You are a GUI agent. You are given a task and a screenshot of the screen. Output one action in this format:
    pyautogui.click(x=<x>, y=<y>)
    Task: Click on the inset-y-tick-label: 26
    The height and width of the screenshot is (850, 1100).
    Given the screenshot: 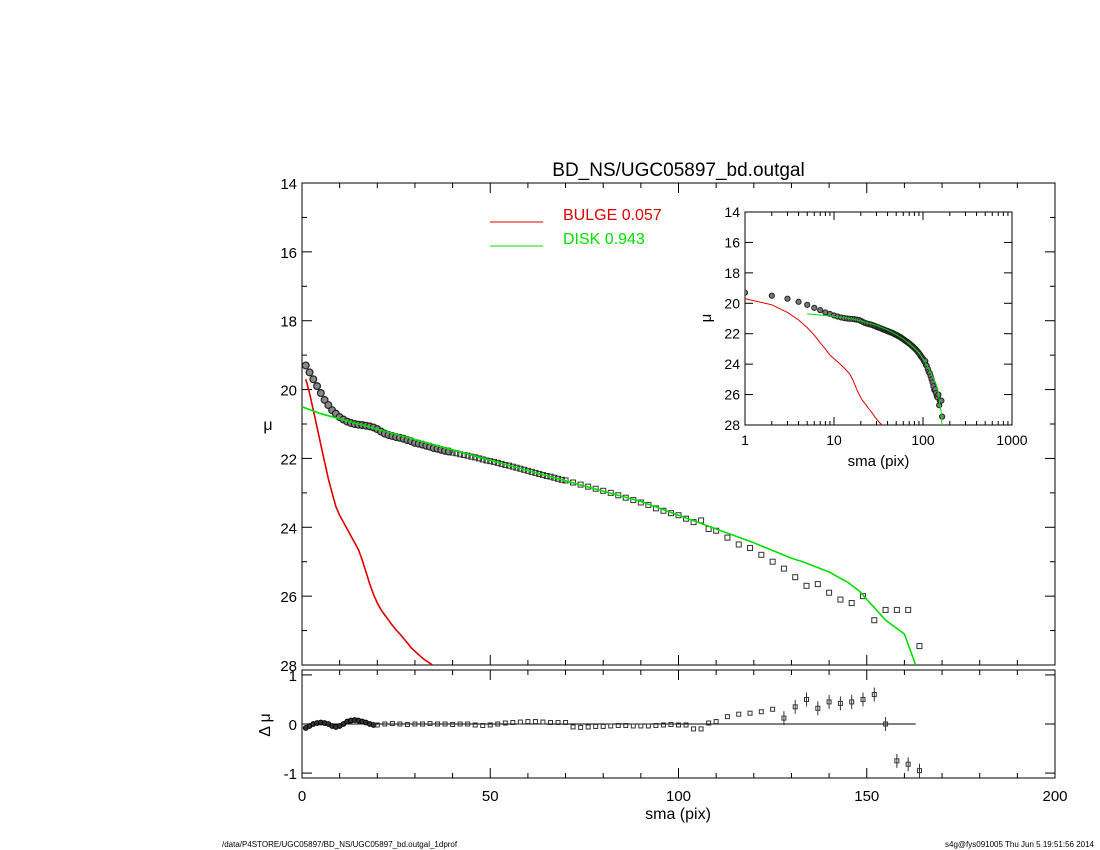 What is the action you would take?
    pyautogui.click(x=732, y=395)
    